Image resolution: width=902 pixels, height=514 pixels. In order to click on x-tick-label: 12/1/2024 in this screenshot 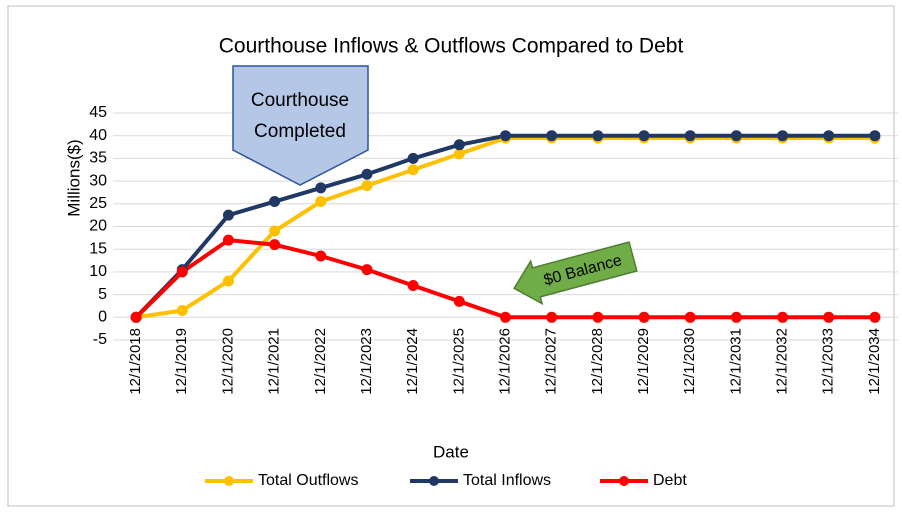, I will do `click(412, 361)`.